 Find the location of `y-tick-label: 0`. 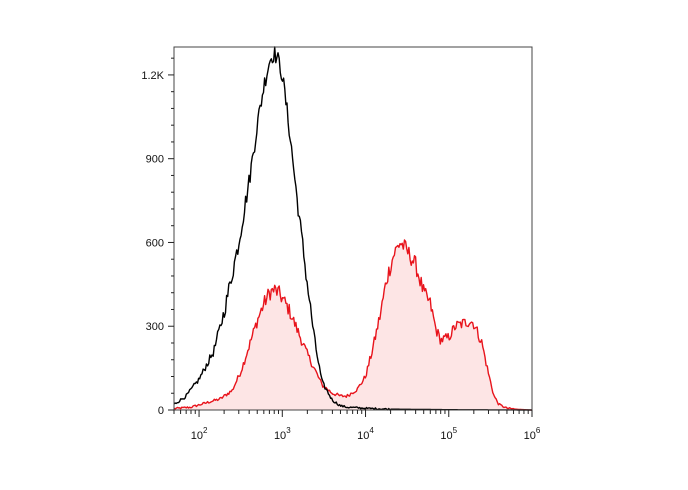

y-tick-label: 0 is located at coordinates (161, 411).